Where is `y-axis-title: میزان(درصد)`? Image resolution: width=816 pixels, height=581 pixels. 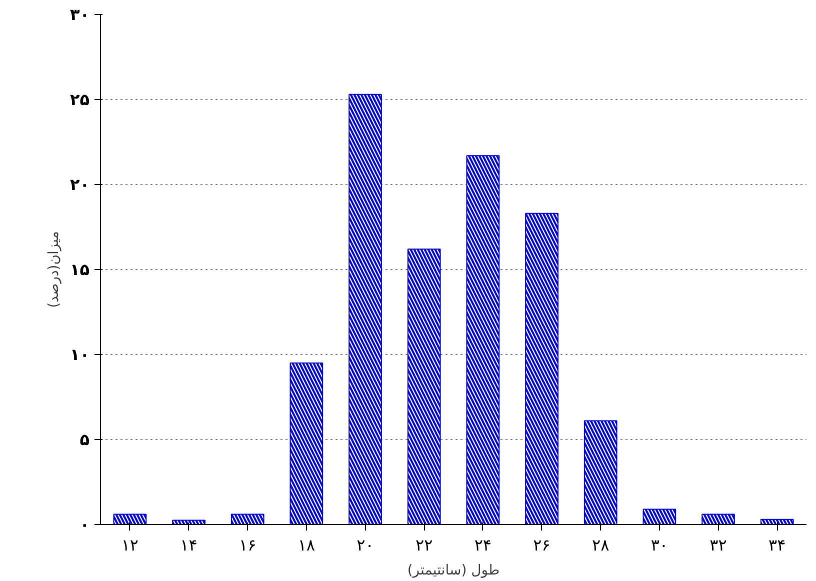
y-axis-title: میزان(درصد) is located at coordinates (54, 269).